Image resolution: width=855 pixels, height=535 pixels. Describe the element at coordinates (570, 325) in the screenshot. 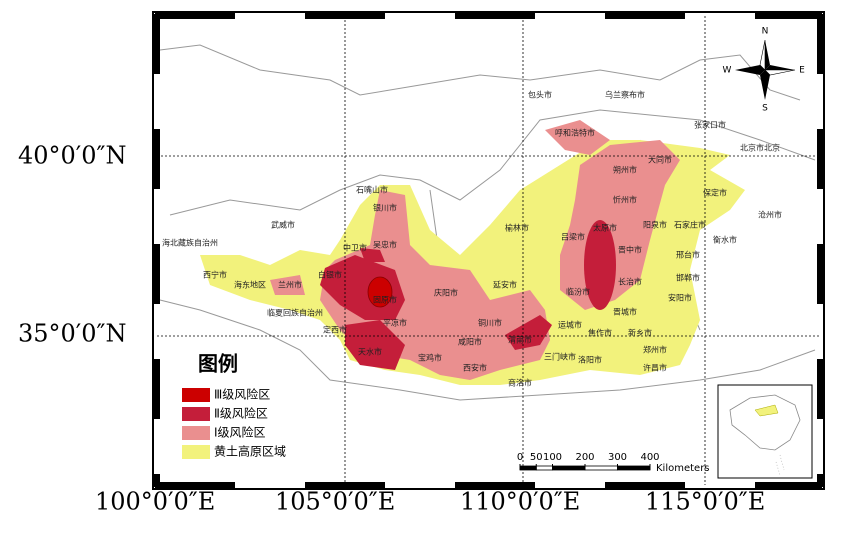

I see `city-label: 运城市` at that location.